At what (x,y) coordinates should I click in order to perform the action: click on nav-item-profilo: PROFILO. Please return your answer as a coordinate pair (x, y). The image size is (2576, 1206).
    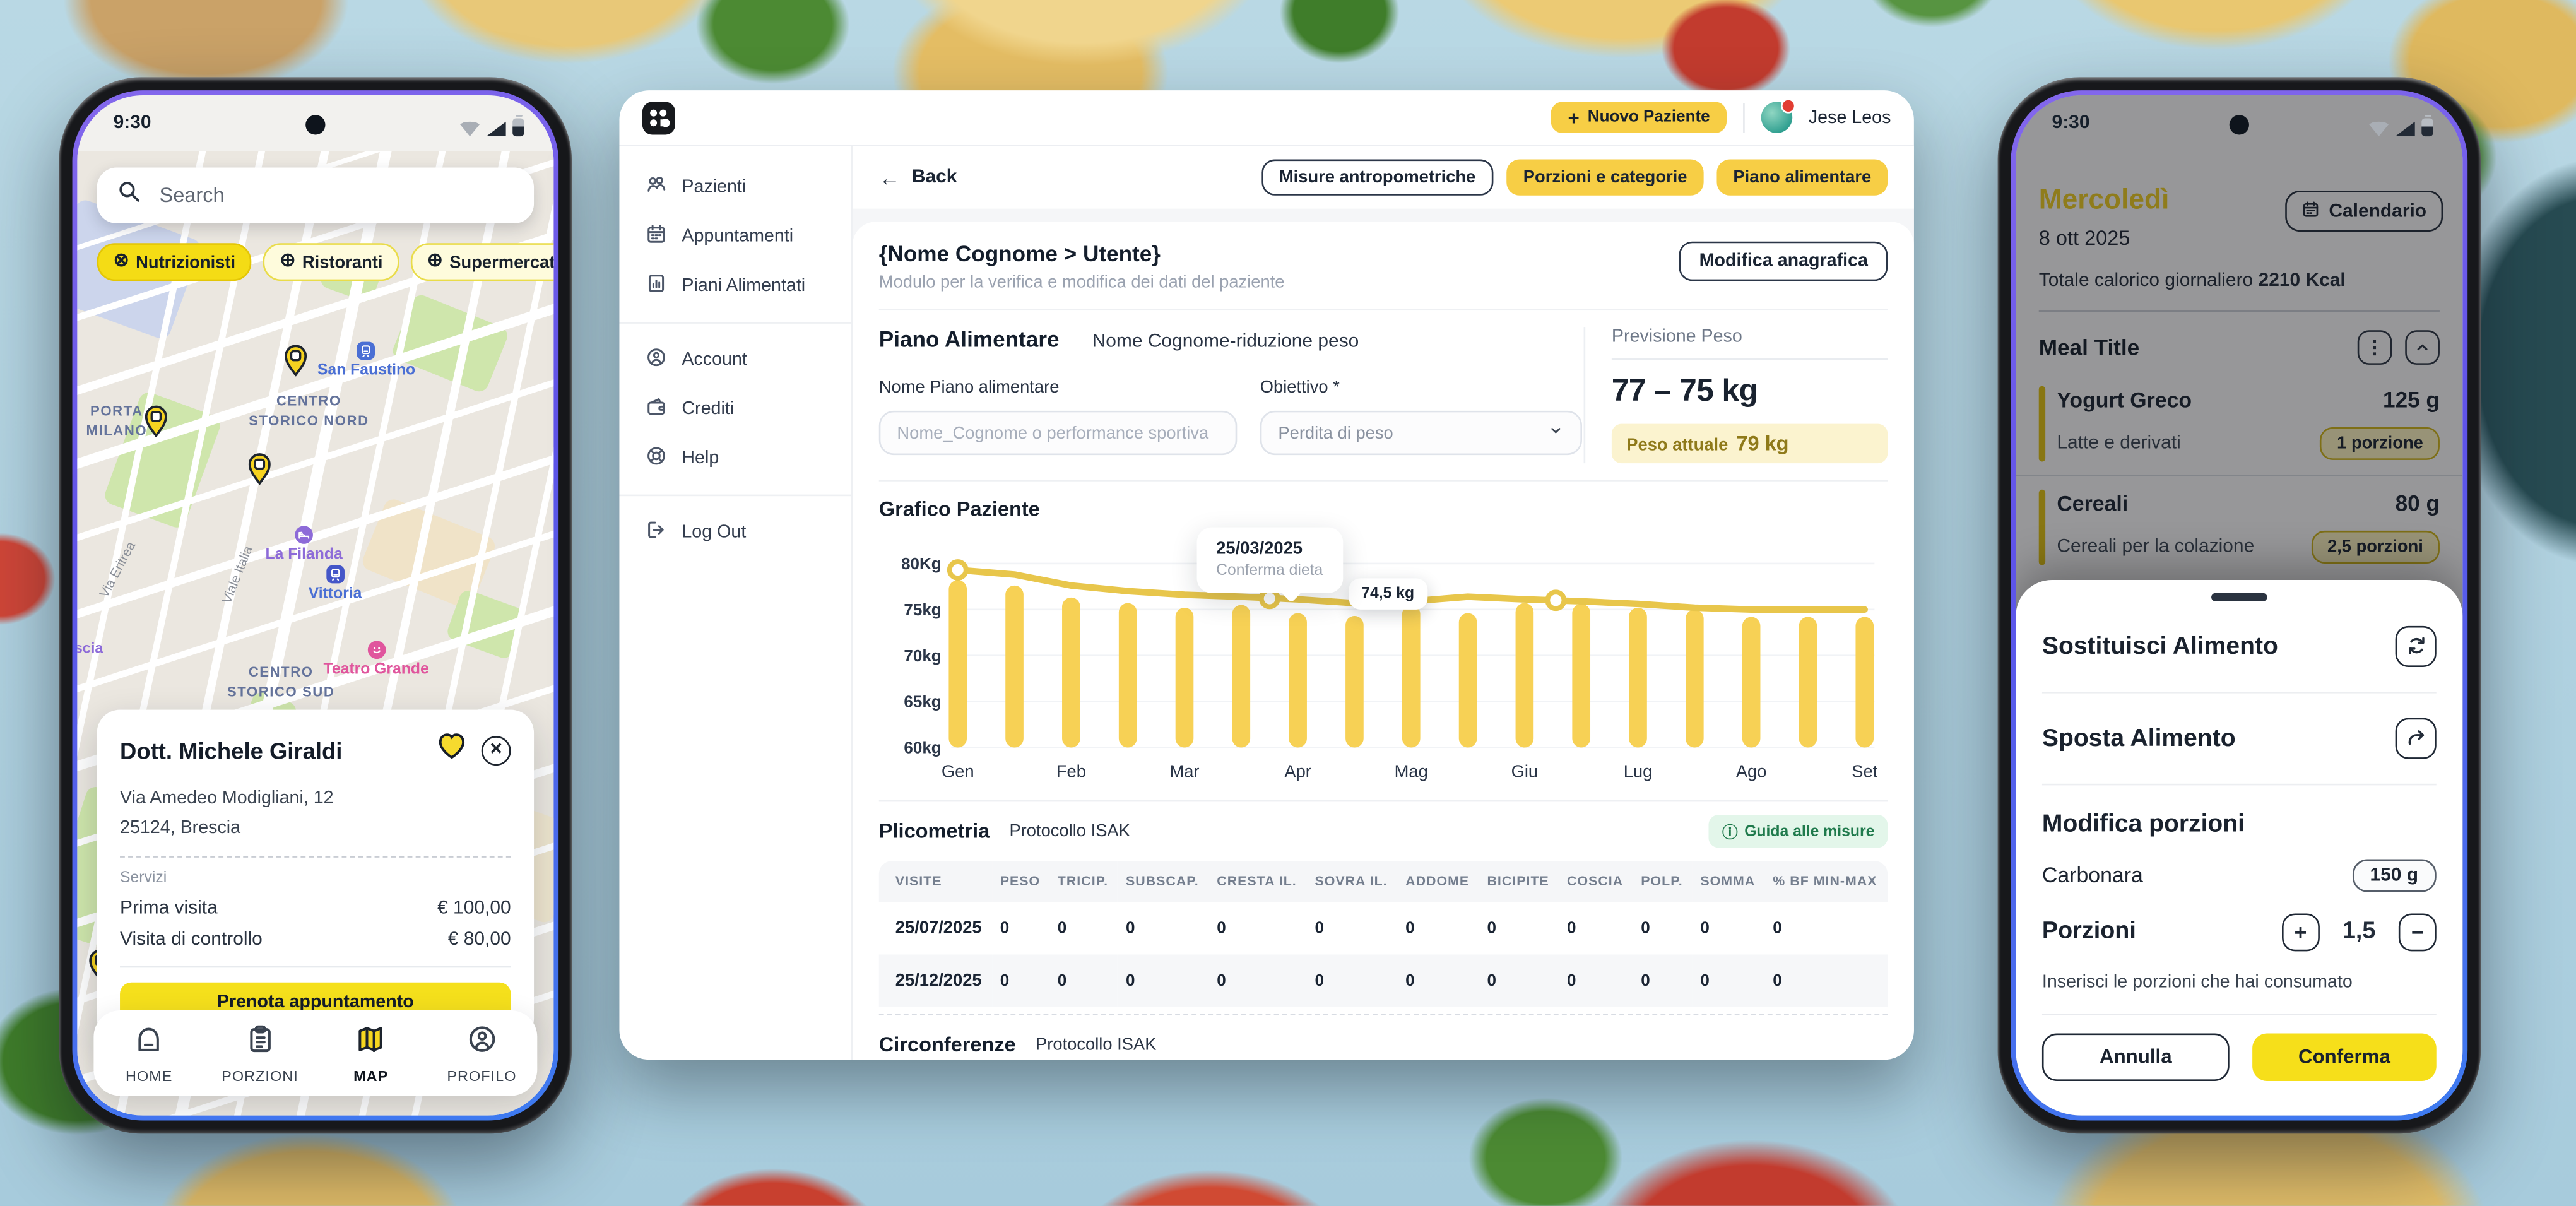
    Looking at the image, I should click on (483, 1053).